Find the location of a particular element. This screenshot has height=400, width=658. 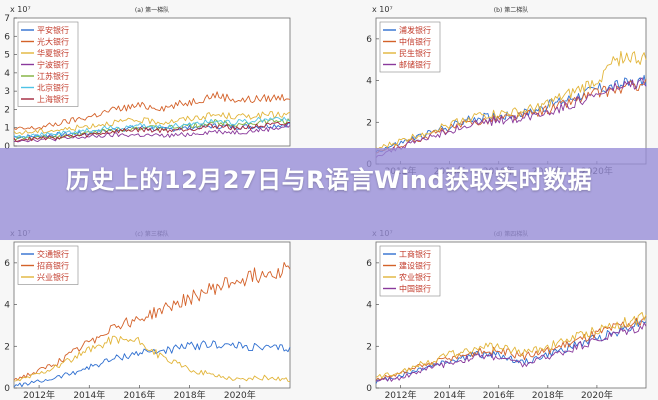

legend-label: 民生银行 is located at coordinates (415, 53).